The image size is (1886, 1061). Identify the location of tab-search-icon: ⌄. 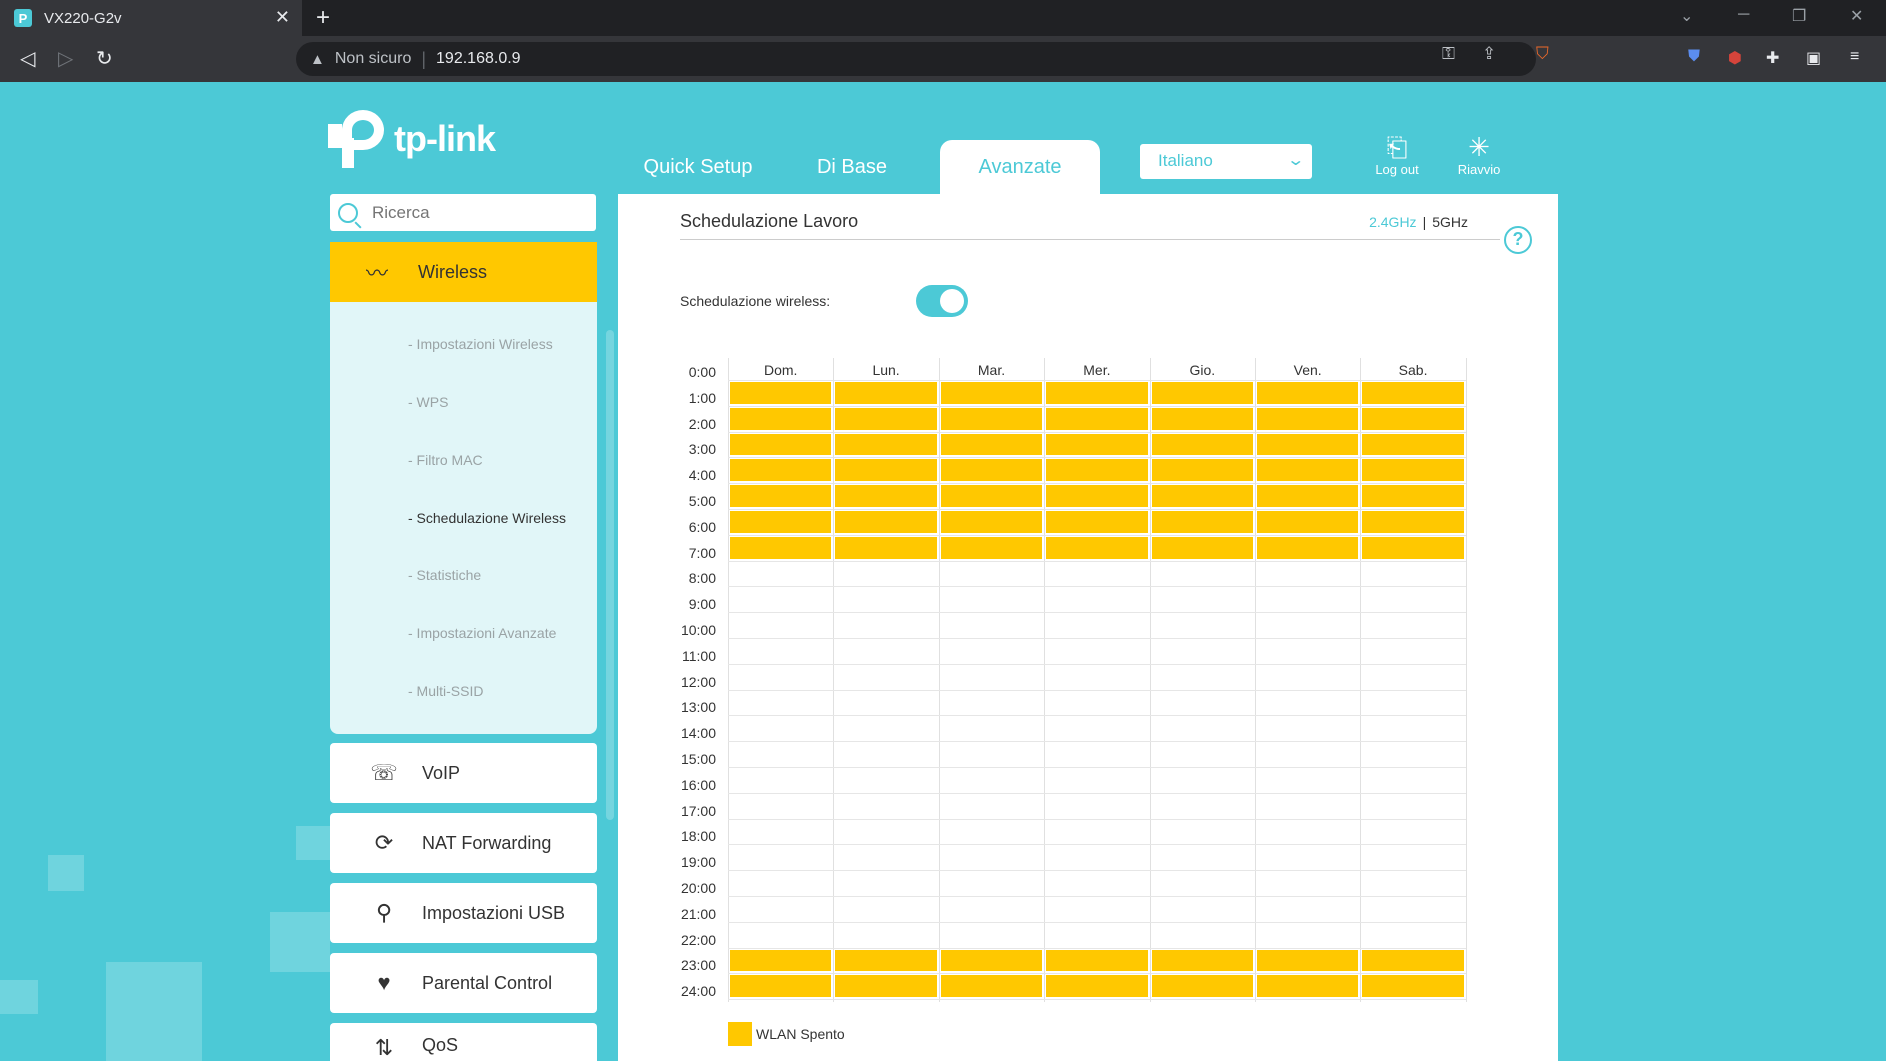
(1687, 16).